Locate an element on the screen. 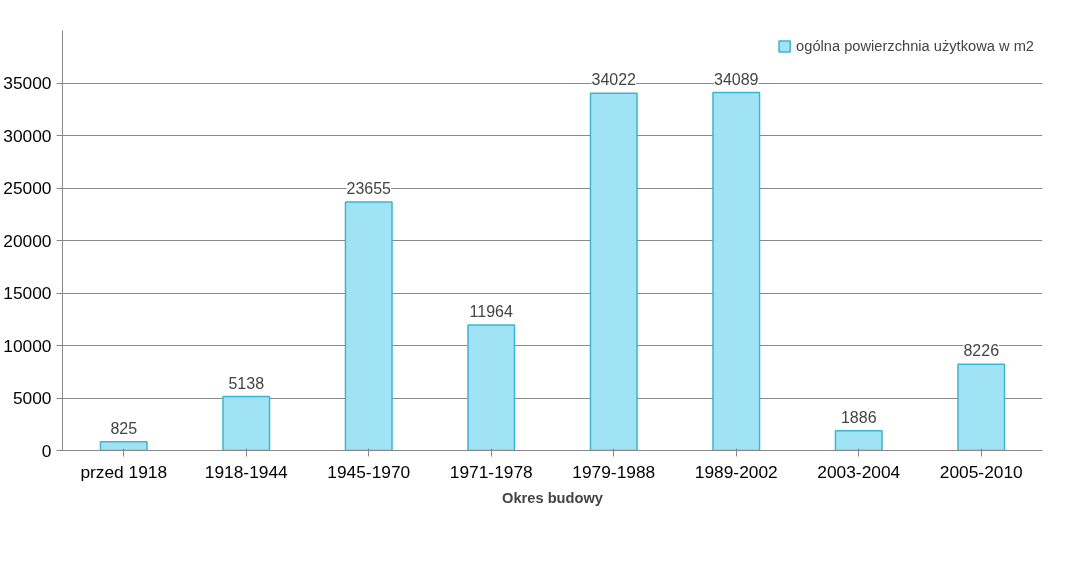 The height and width of the screenshot is (587, 1066). x-tick-label: 1945-1970 is located at coordinates (369, 471).